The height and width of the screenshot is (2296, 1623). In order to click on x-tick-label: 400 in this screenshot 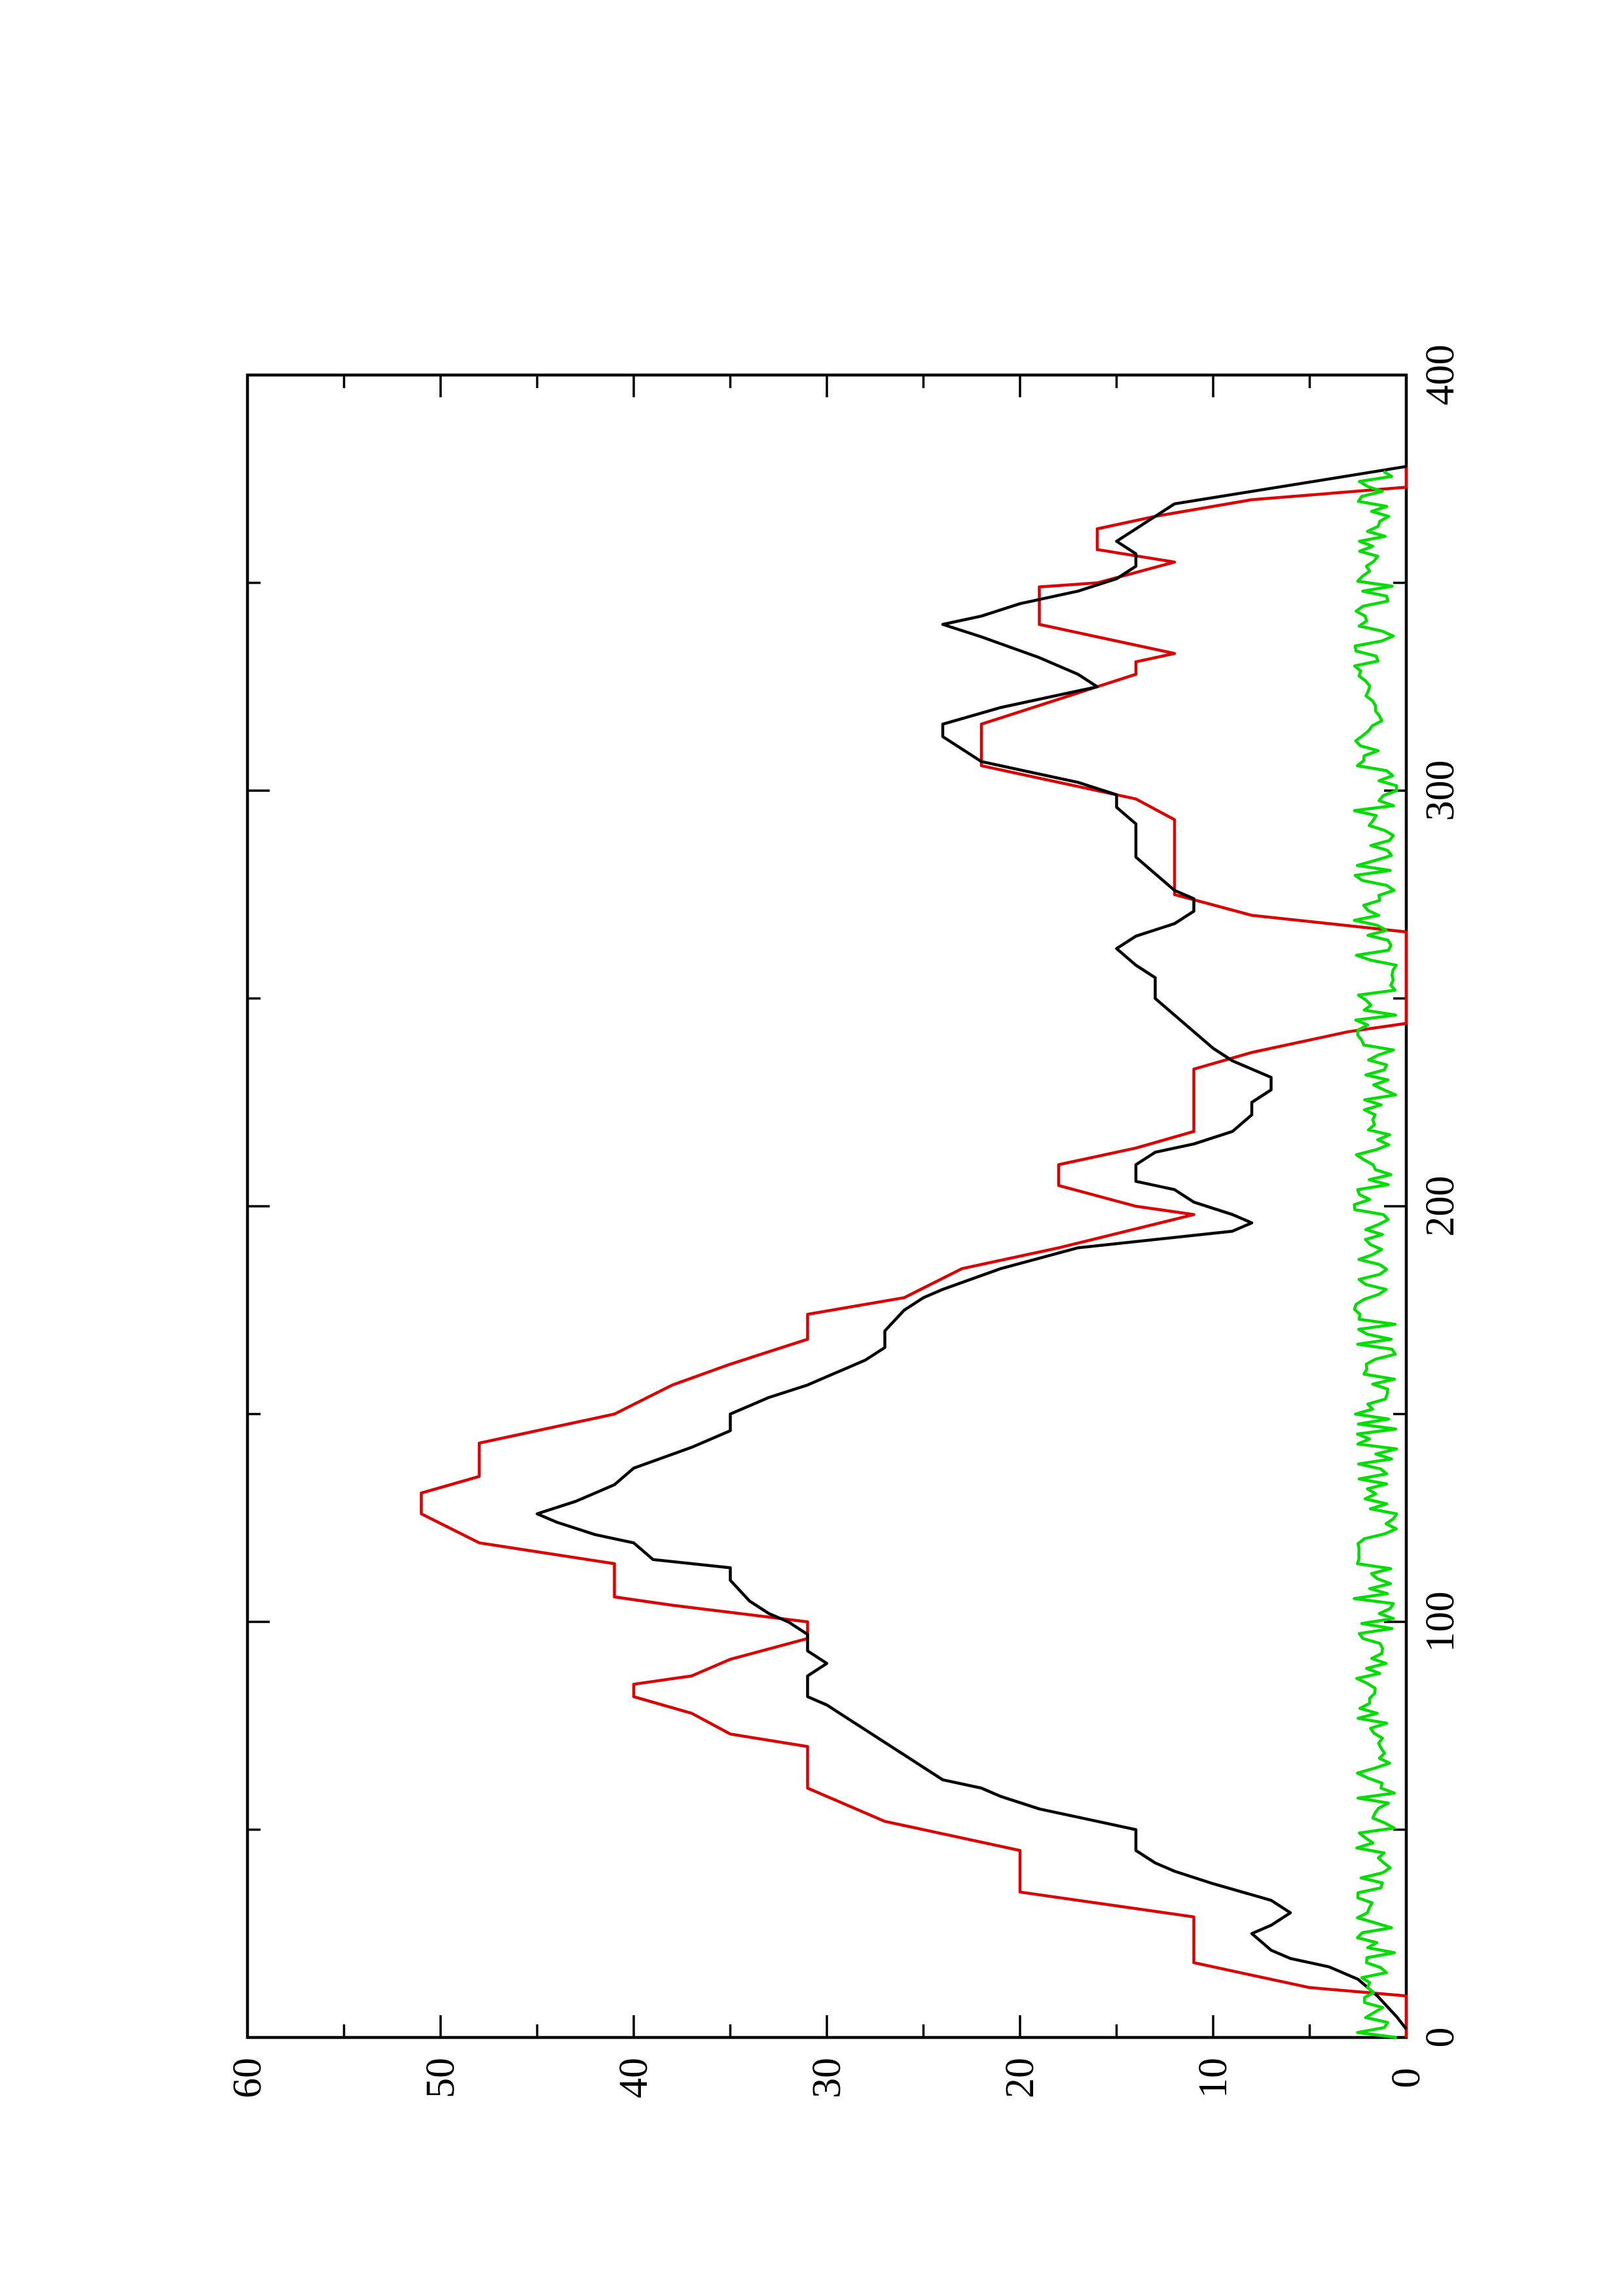, I will do `click(1440, 376)`.